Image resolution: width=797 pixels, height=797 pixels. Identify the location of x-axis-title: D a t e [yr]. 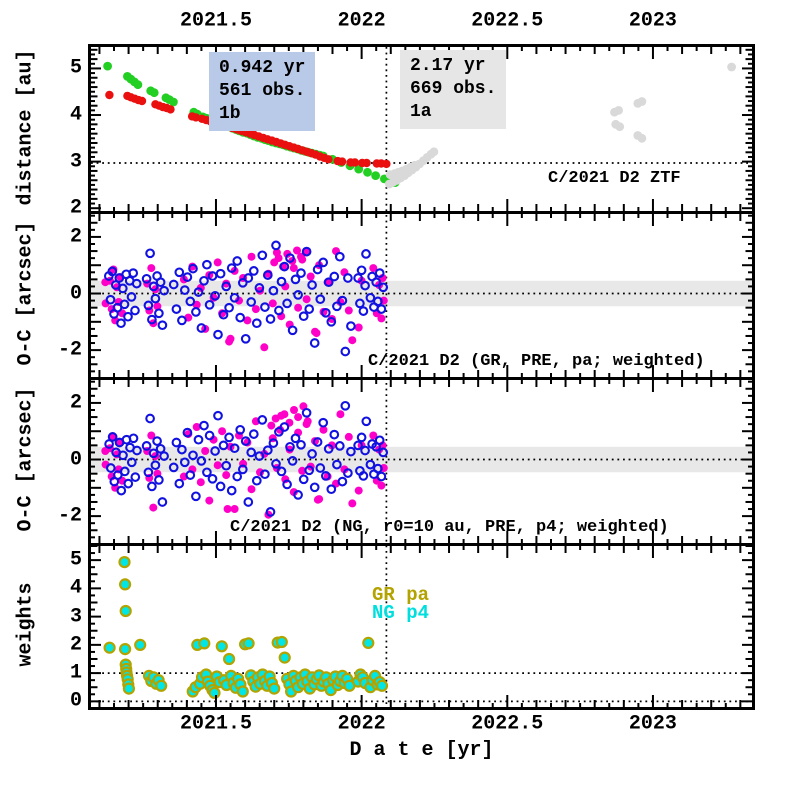
(421, 750).